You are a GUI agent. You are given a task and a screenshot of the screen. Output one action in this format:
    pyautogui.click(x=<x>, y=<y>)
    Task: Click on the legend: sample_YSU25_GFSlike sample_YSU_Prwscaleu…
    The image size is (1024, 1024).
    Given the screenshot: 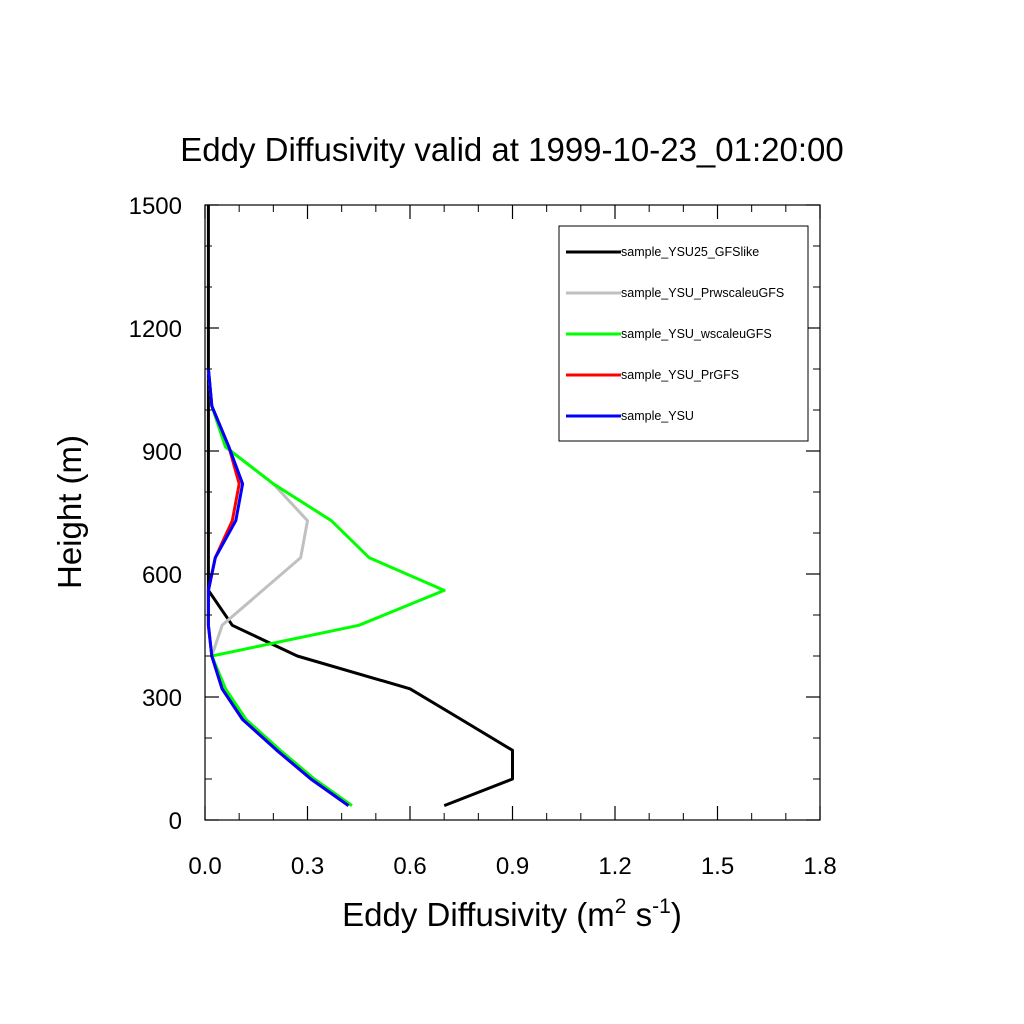 What is the action you would take?
    pyautogui.click(x=683, y=333)
    